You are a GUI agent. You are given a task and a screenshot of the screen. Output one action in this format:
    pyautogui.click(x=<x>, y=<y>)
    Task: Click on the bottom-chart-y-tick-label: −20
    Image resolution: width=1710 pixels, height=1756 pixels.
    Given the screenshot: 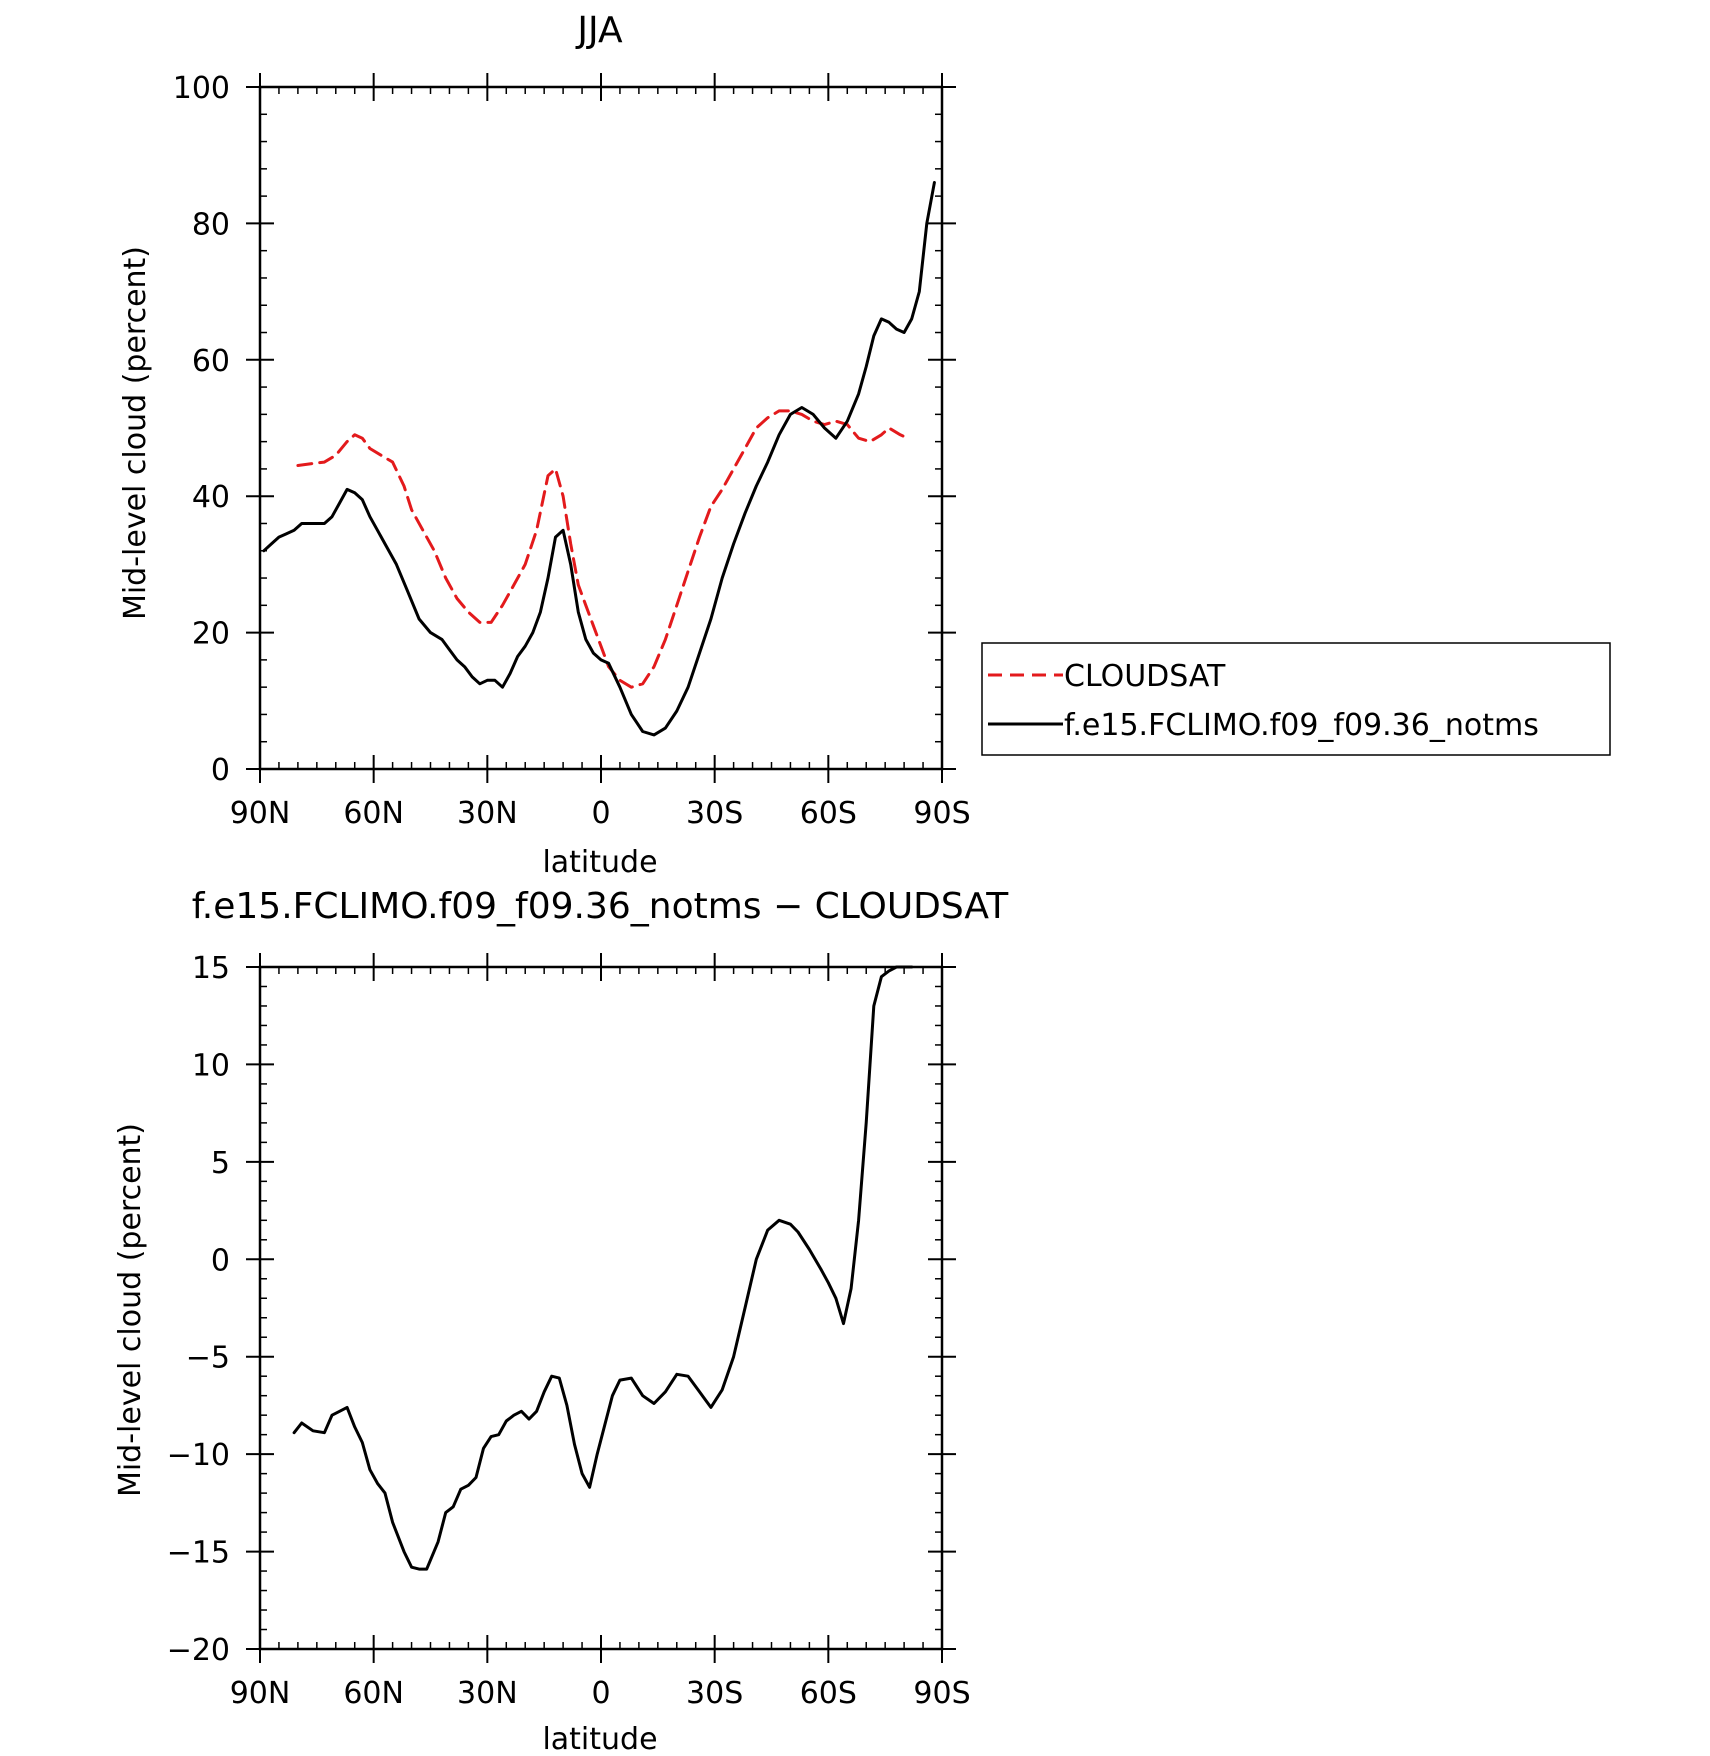 What is the action you would take?
    pyautogui.click(x=198, y=1650)
    